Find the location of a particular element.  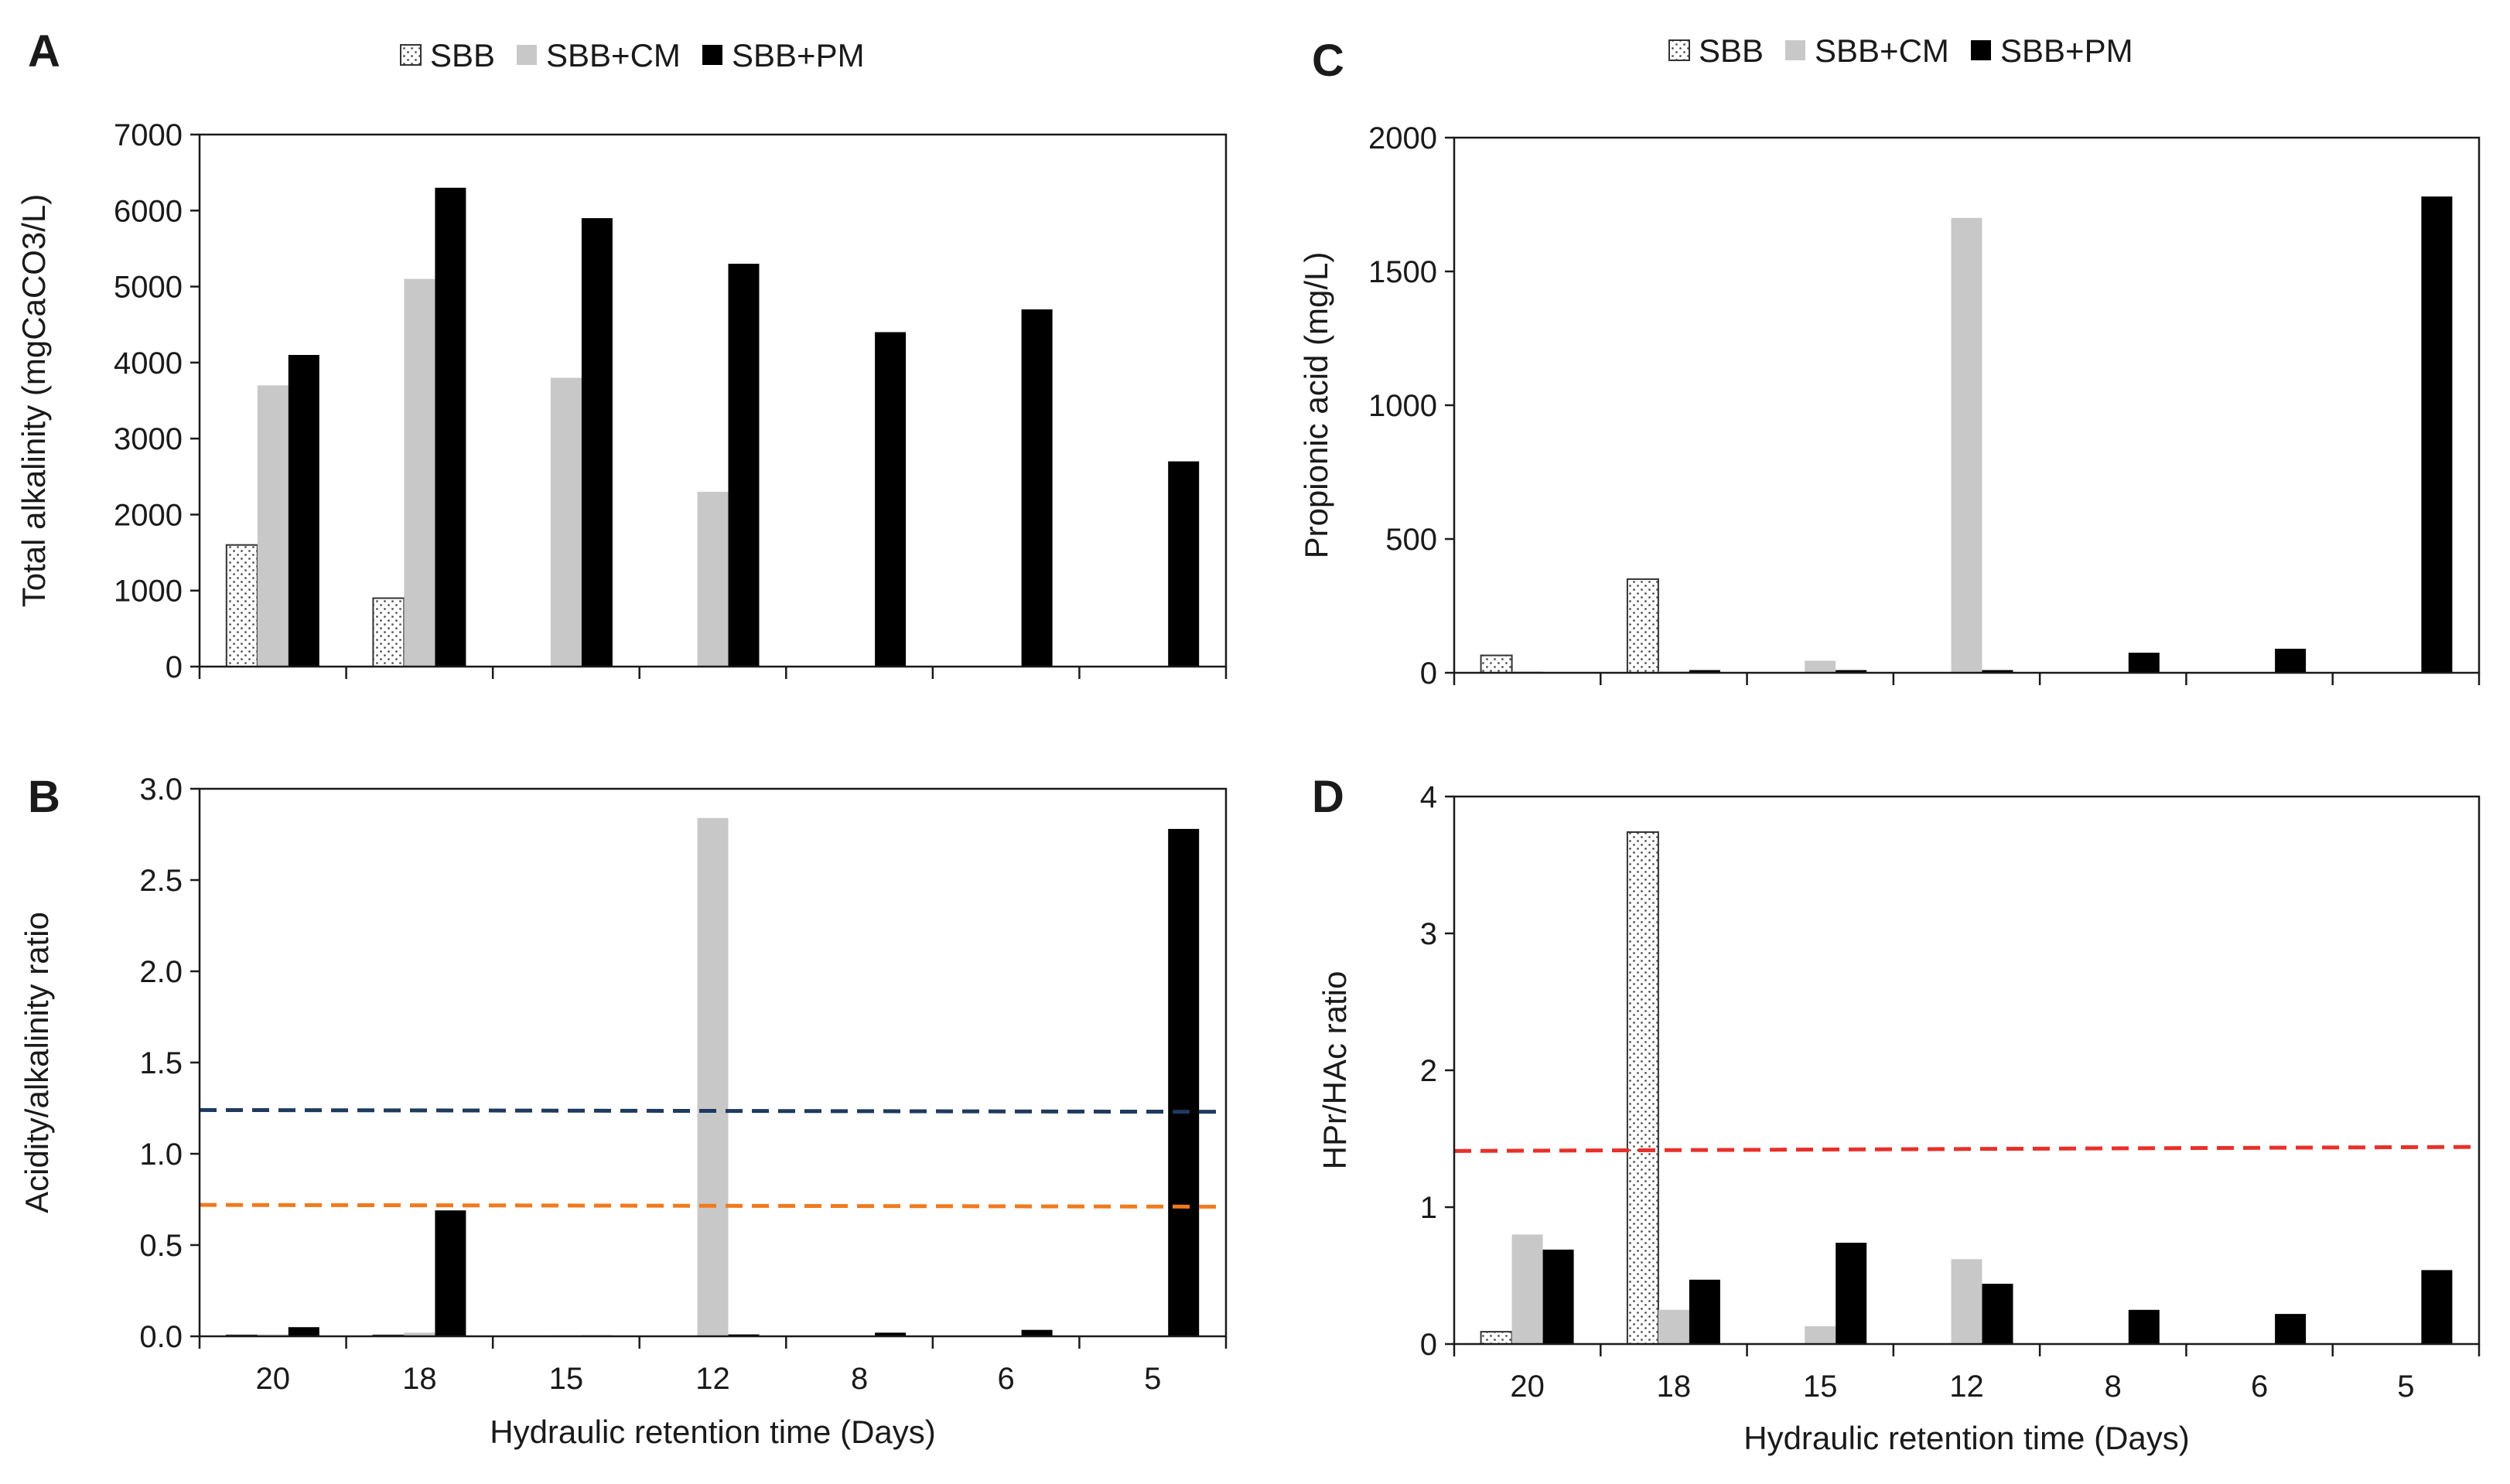

y-tick-label-a-0: 0 is located at coordinates (174, 667).